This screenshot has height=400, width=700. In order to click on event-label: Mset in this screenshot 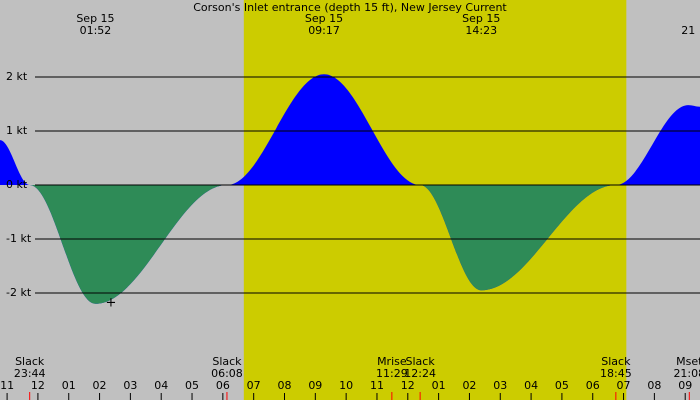, I will do `click(688, 361)`.